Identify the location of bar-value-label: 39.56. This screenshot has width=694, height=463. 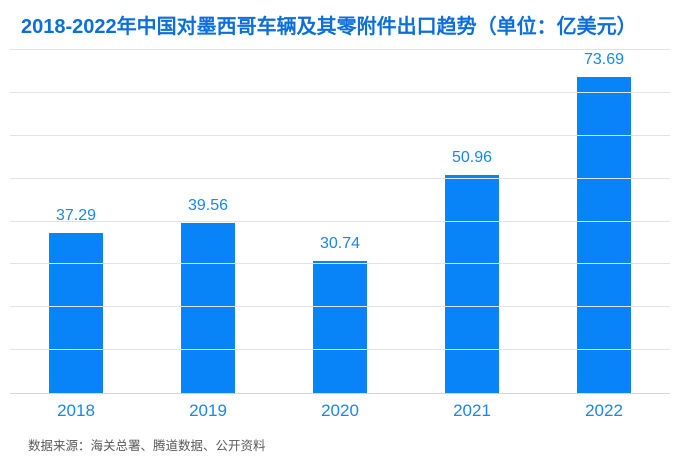
(208, 206).